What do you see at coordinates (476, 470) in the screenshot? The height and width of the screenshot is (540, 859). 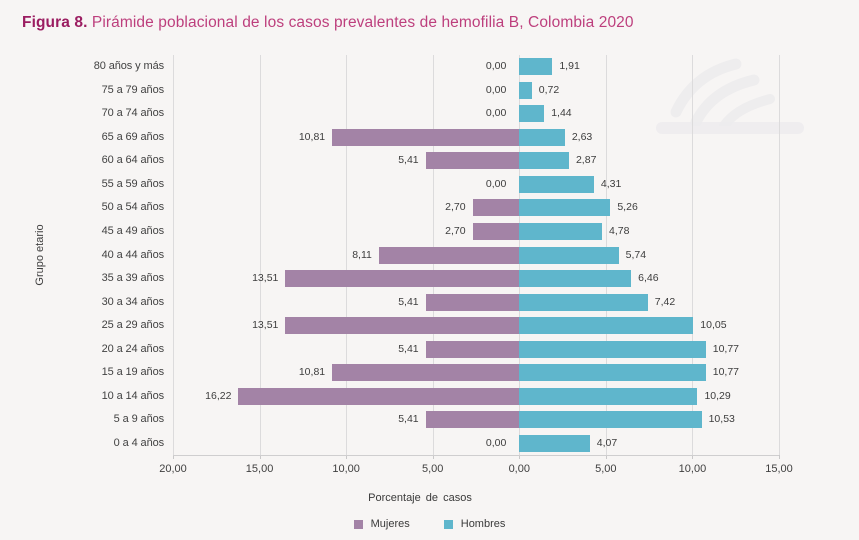 I see `x-axis-ticks: 20,00 15,00 10,00 5,00 0,00 5,00 10,00 15,00` at bounding box center [476, 470].